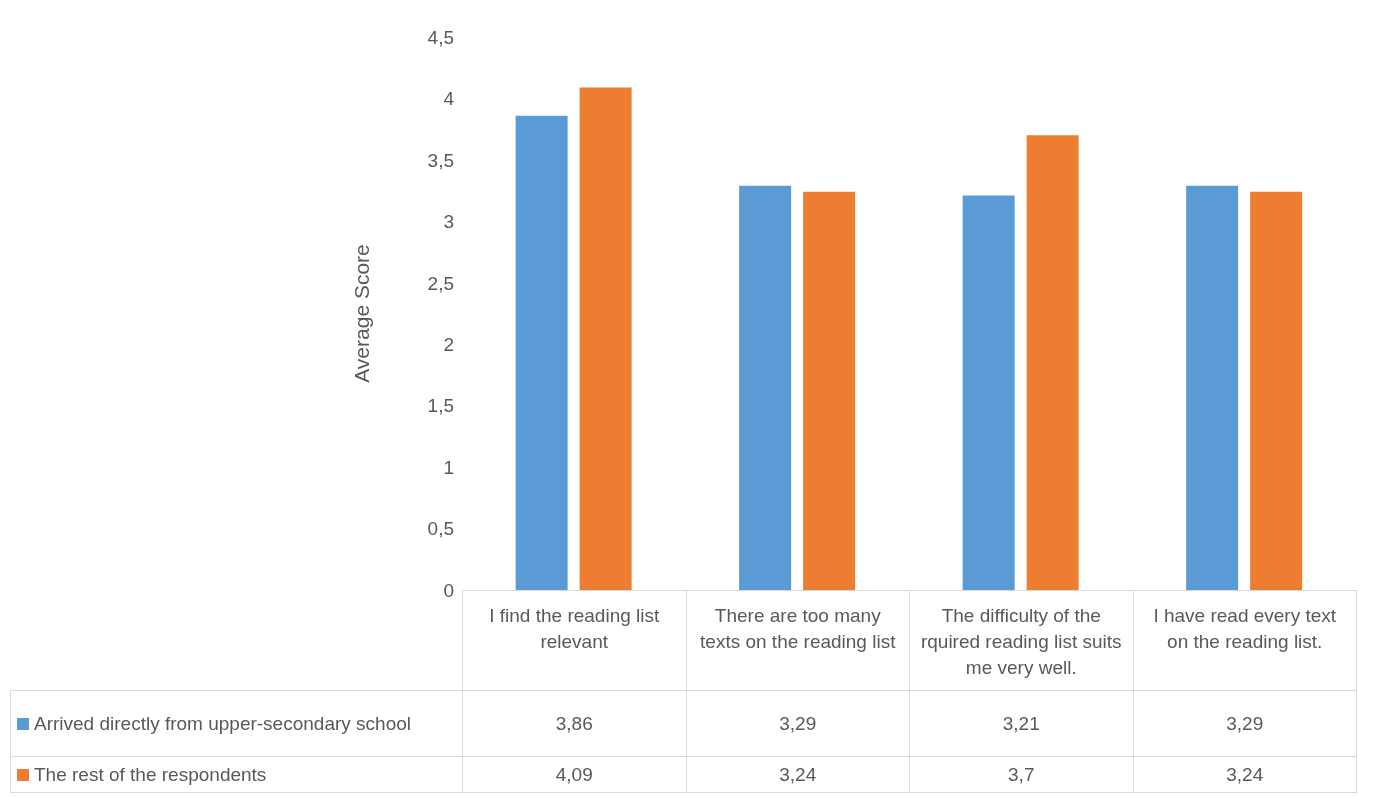 This screenshot has width=1392, height=798. I want to click on x-tick-label: There are too many texts on the reading list, so click(798, 640).